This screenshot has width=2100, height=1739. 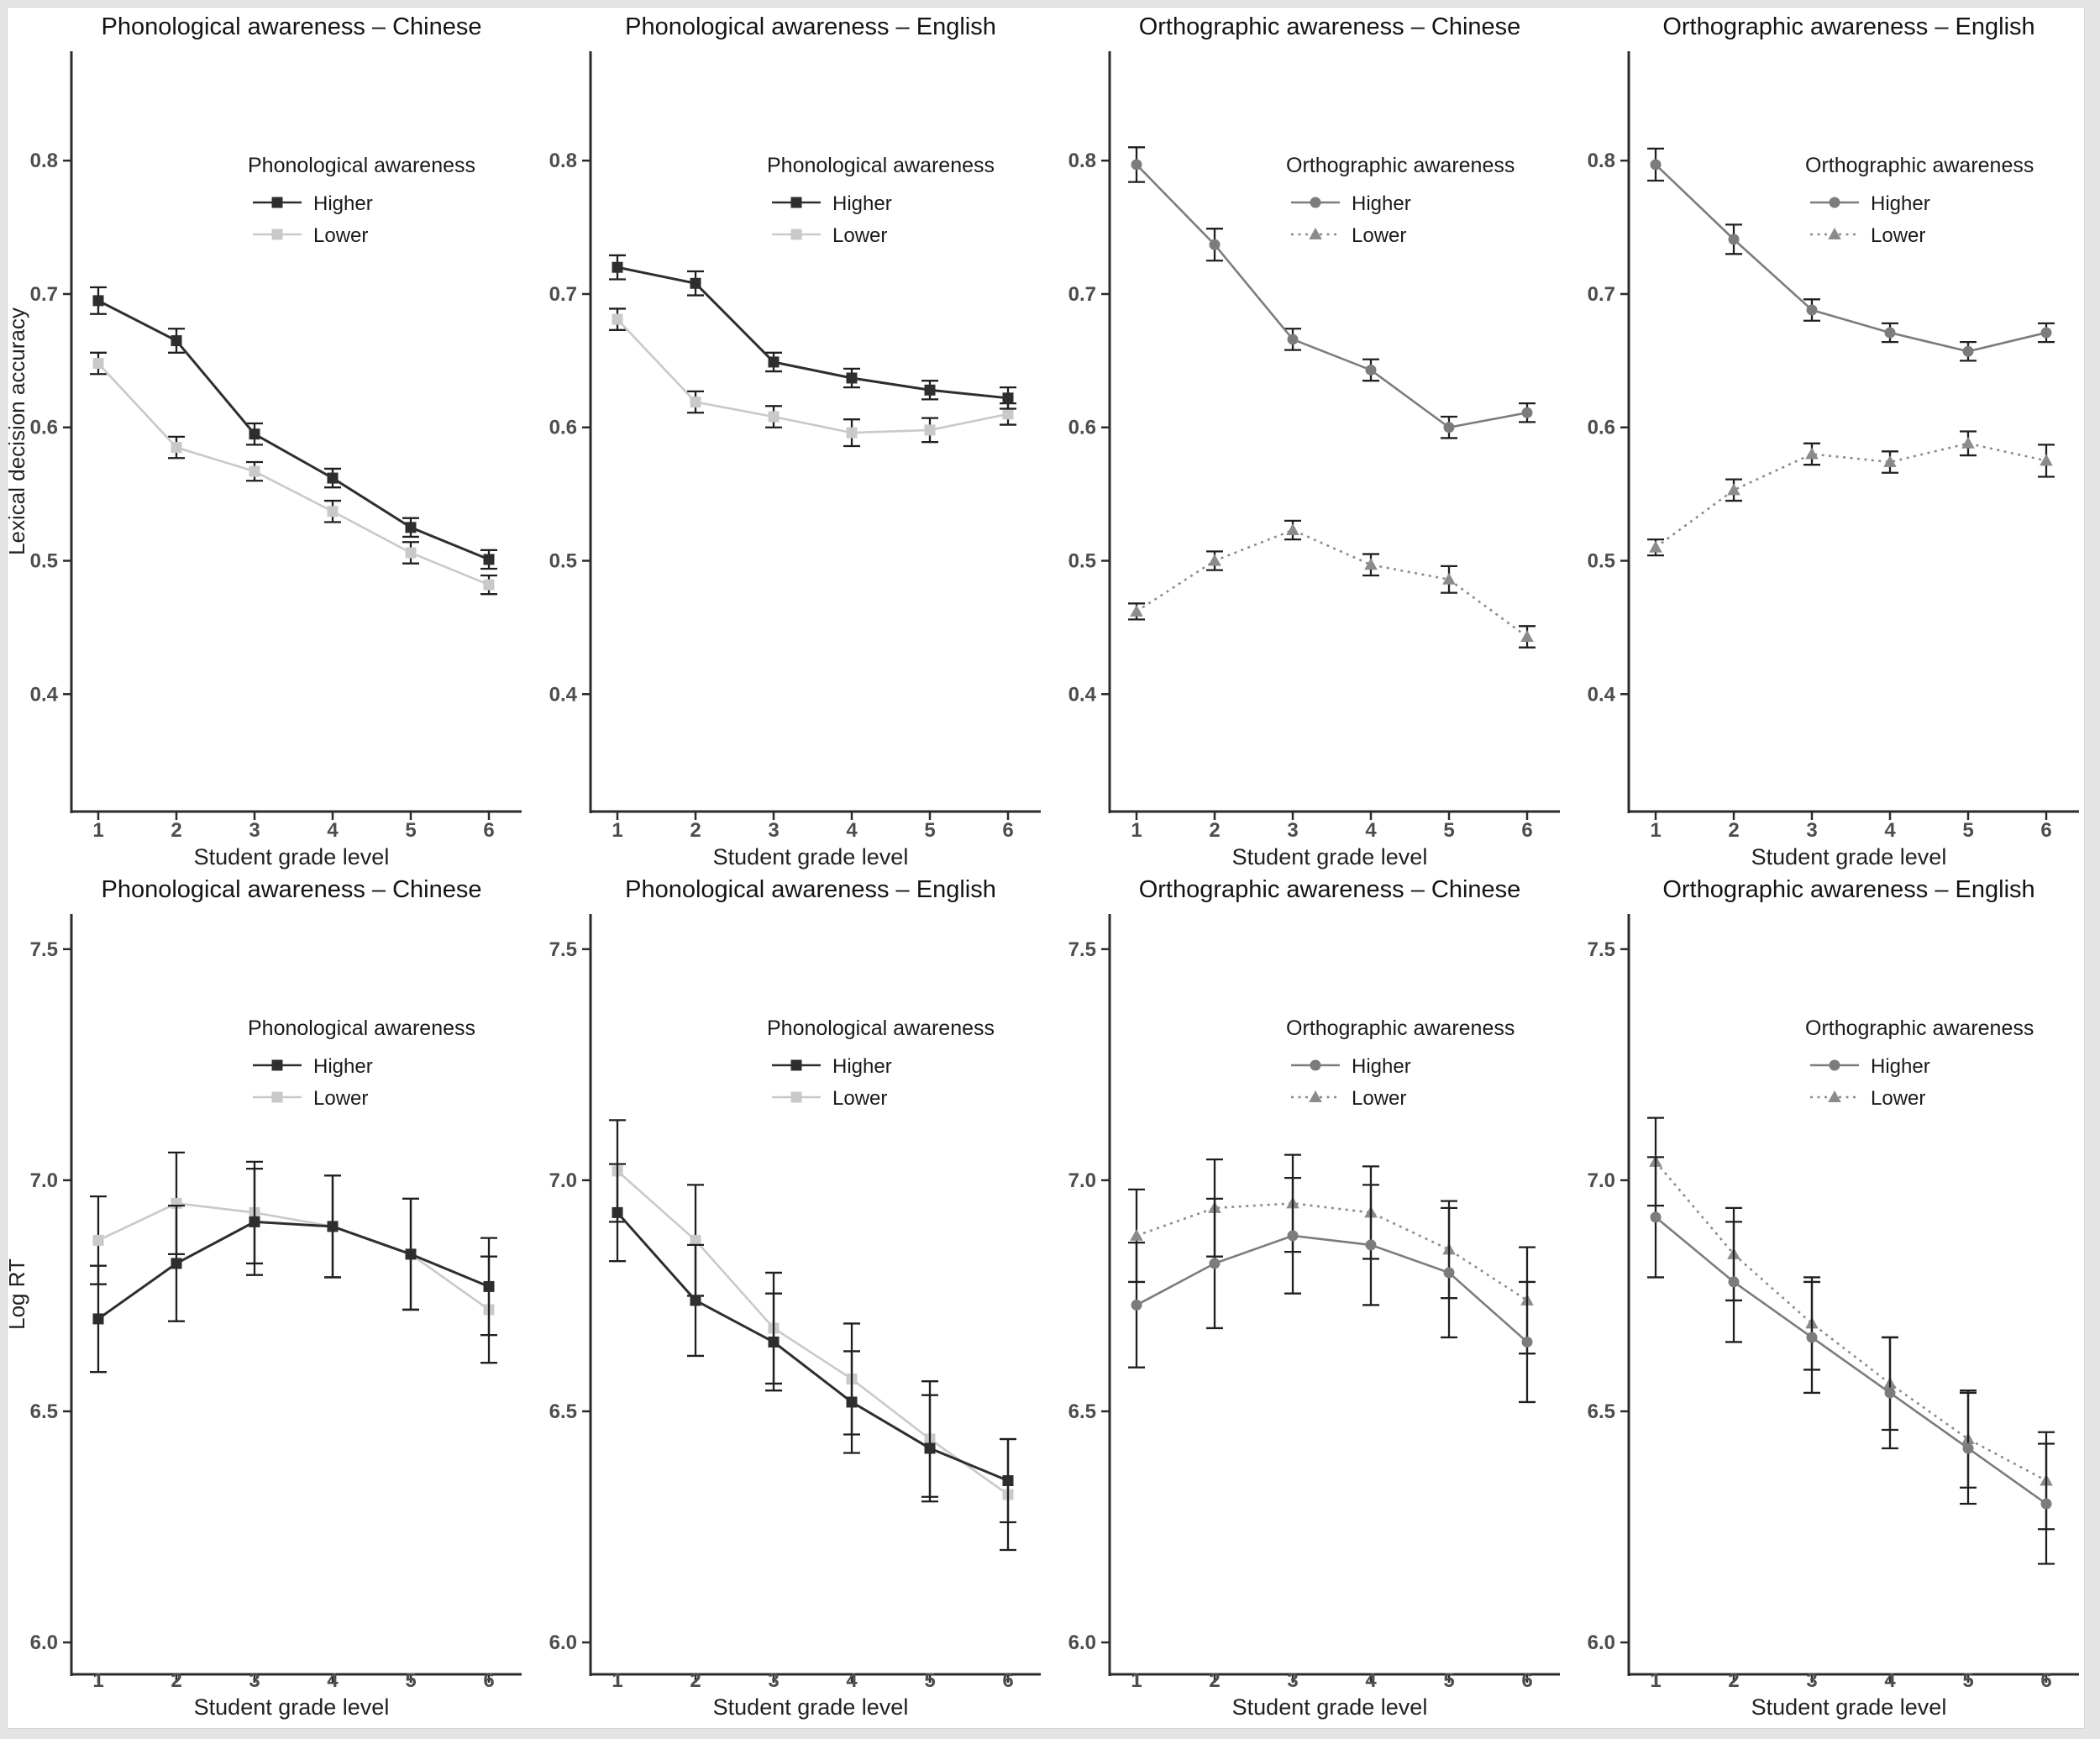 What do you see at coordinates (1330, 26) in the screenshot?
I see `panel-title: Orthographic awareness – Chinese` at bounding box center [1330, 26].